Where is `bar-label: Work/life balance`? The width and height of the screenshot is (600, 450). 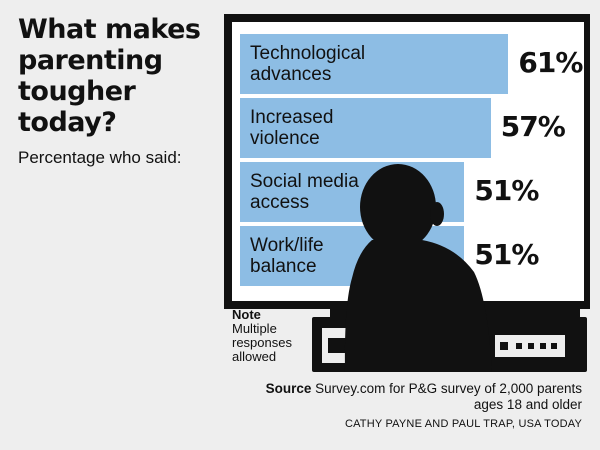
bar-label: Work/life balance is located at coordinates (287, 256).